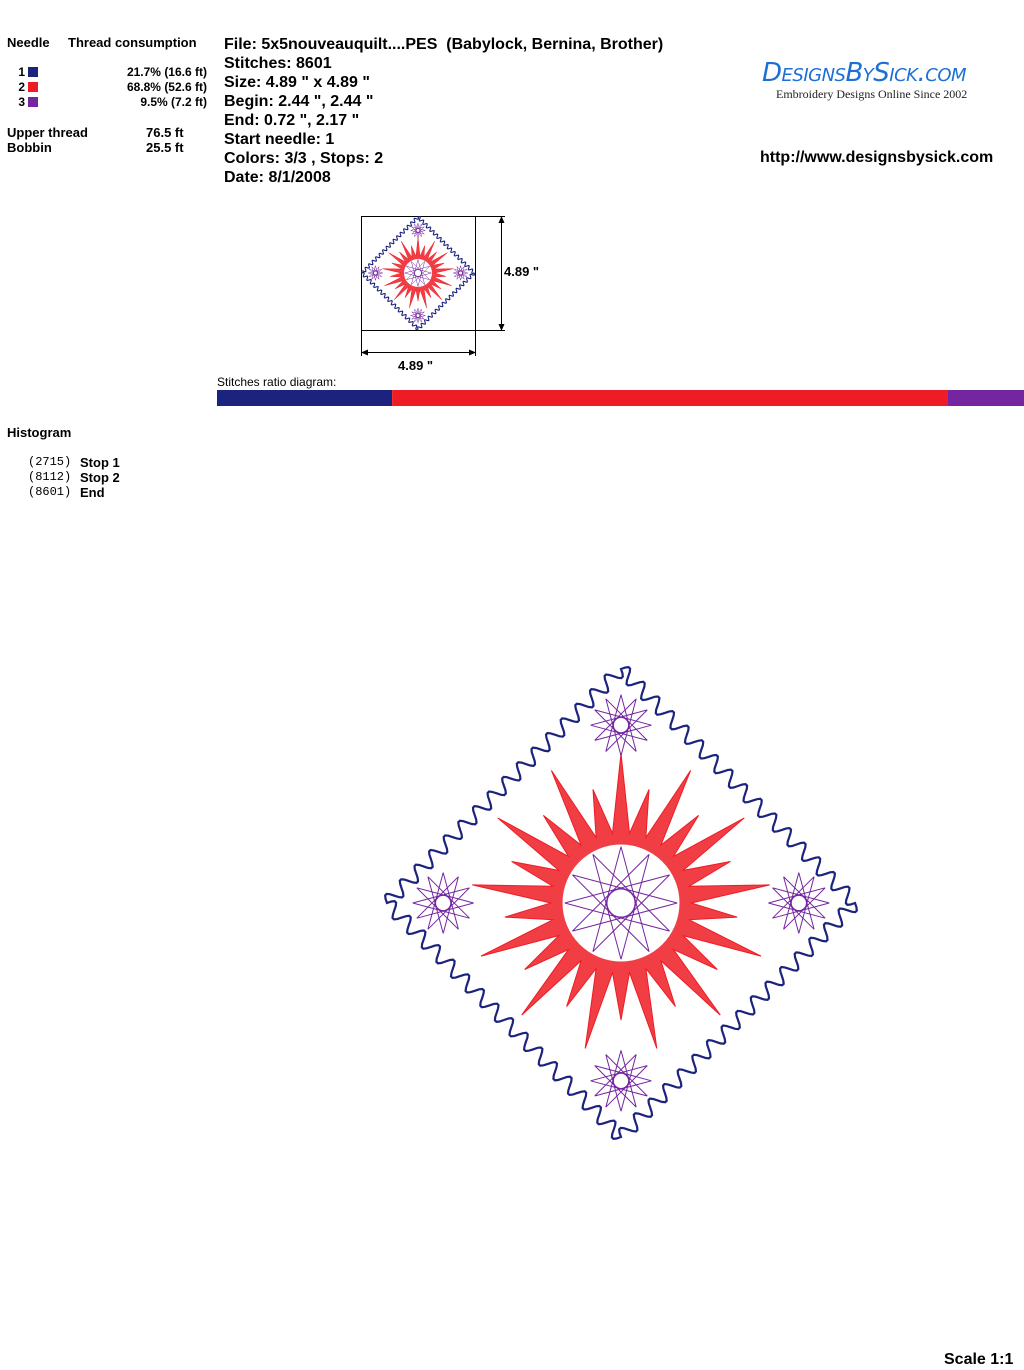 The height and width of the screenshot is (1370, 1024). Describe the element at coordinates (416, 365) in the screenshot. I see `thumbnail-width: 4.89 "` at that location.